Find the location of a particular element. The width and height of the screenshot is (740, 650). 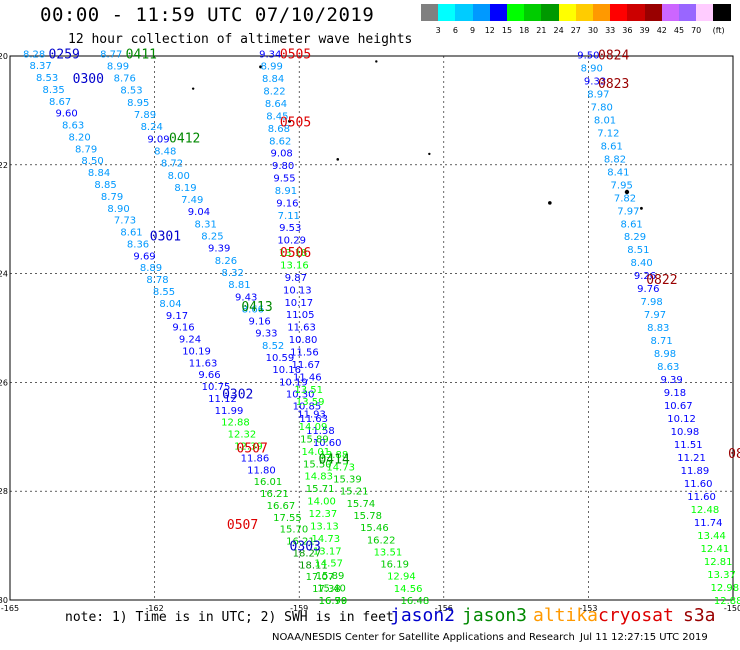

wave-height-value: 8.72 is located at coordinates (172, 164).